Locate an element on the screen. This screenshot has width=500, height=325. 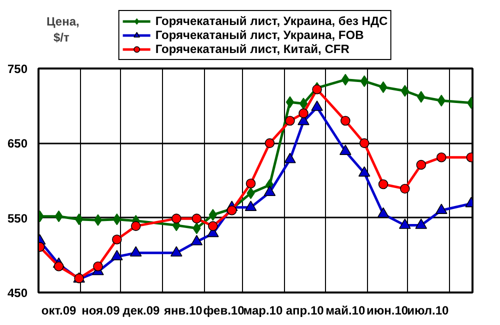
legend-label: Горячекатаный лист, Украина, FOB is located at coordinates (259, 35).